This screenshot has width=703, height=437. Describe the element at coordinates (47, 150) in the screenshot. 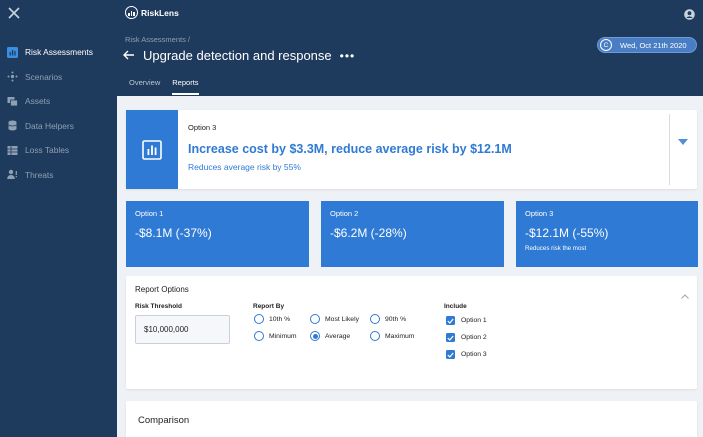

I see `sidebar-item-label: Loss Tables` at that location.